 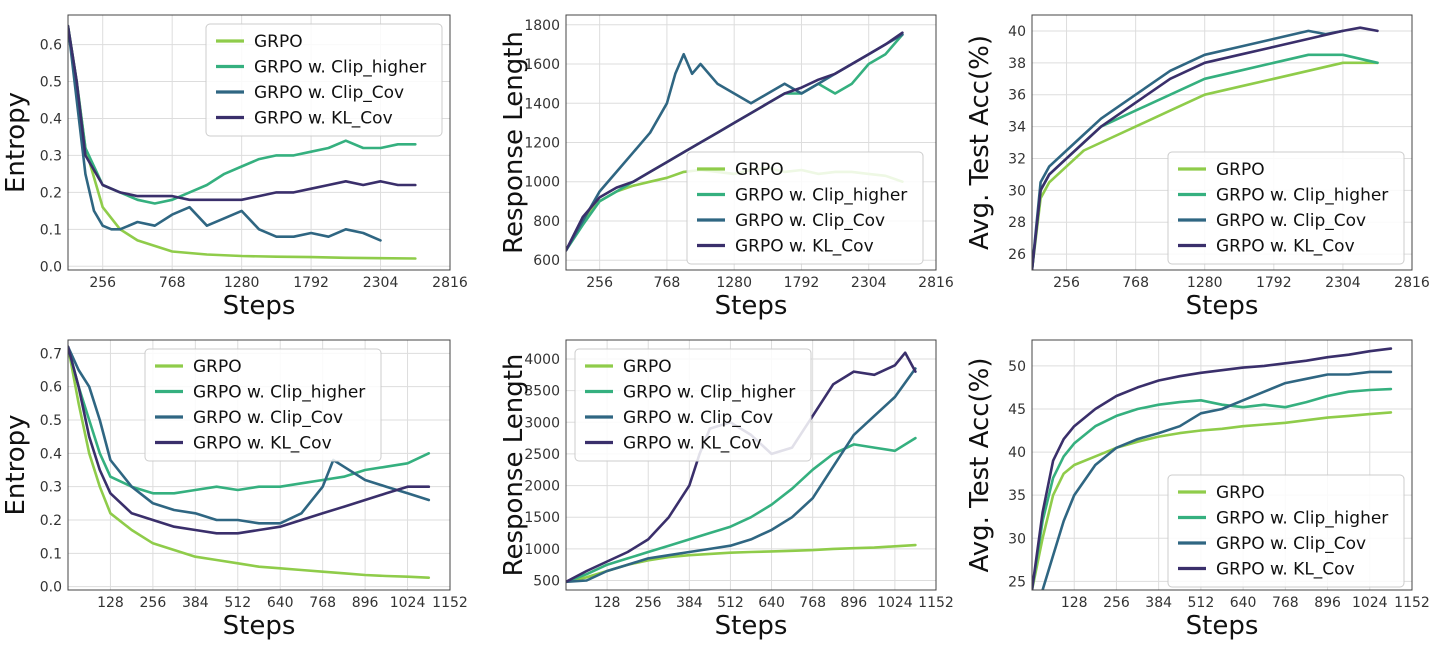 I want to click on y-tick-label: 0.0, so click(x=51, y=588).